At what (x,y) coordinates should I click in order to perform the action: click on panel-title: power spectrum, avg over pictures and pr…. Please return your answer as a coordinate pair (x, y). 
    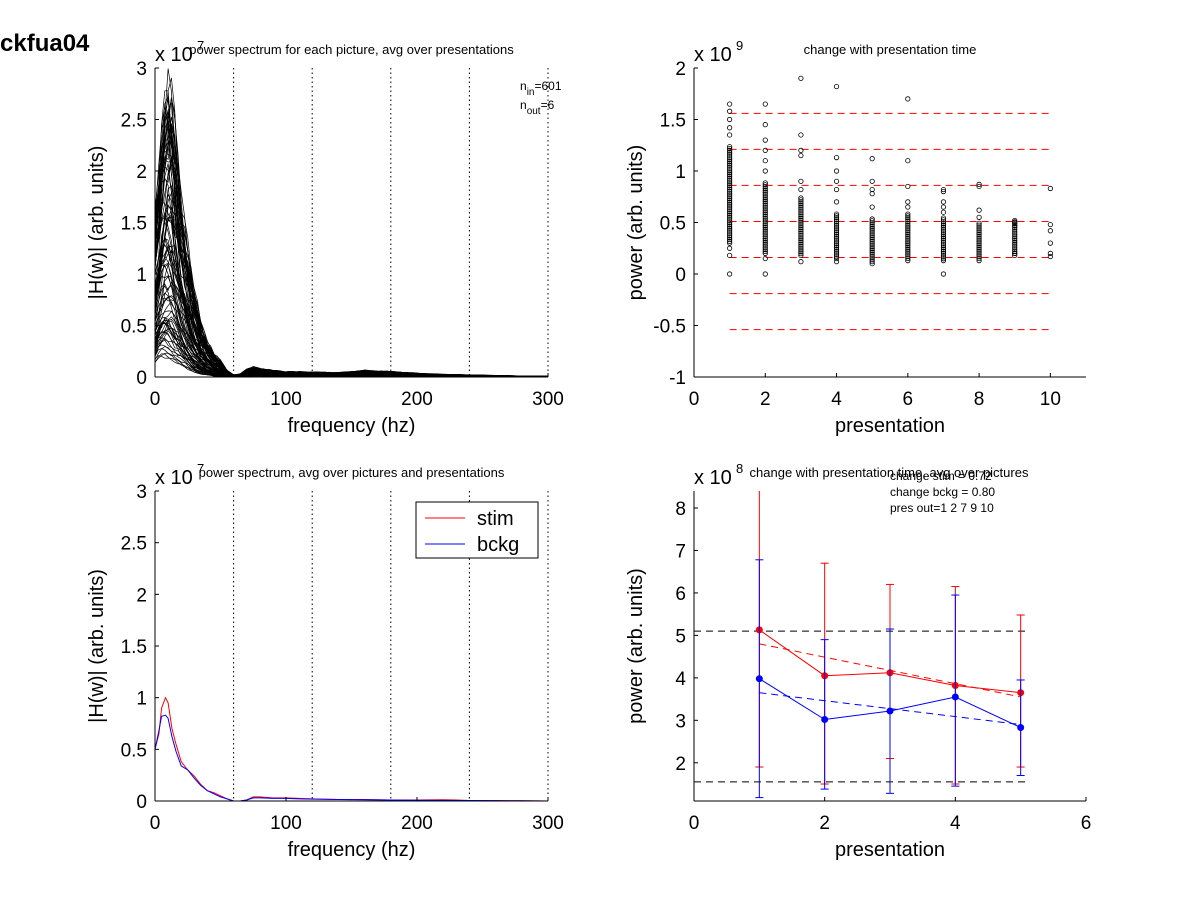
    Looking at the image, I should click on (352, 472).